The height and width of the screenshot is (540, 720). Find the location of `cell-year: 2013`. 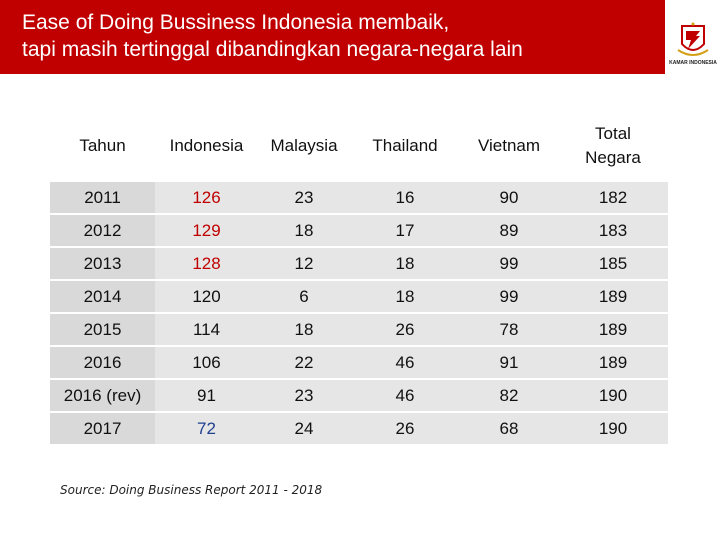

cell-year: 2013 is located at coordinates (102, 264).